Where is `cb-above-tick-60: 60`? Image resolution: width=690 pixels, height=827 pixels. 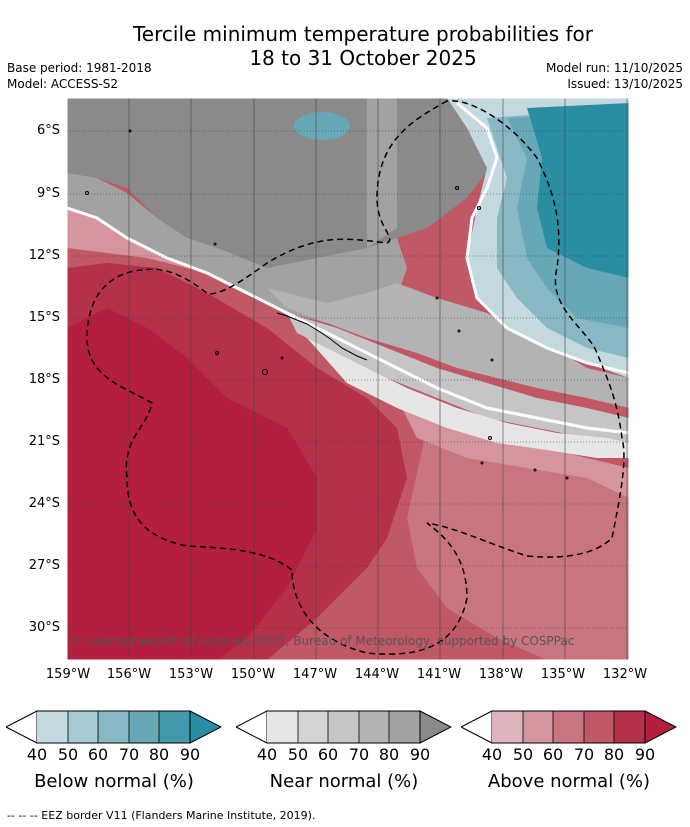
cb-above-tick-60: 60 is located at coordinates (553, 754).